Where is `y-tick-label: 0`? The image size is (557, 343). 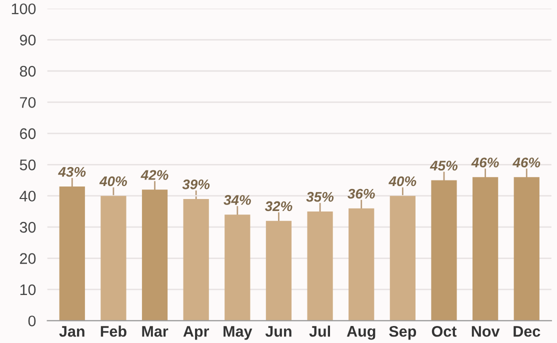 y-tick-label: 0 is located at coordinates (32, 321).